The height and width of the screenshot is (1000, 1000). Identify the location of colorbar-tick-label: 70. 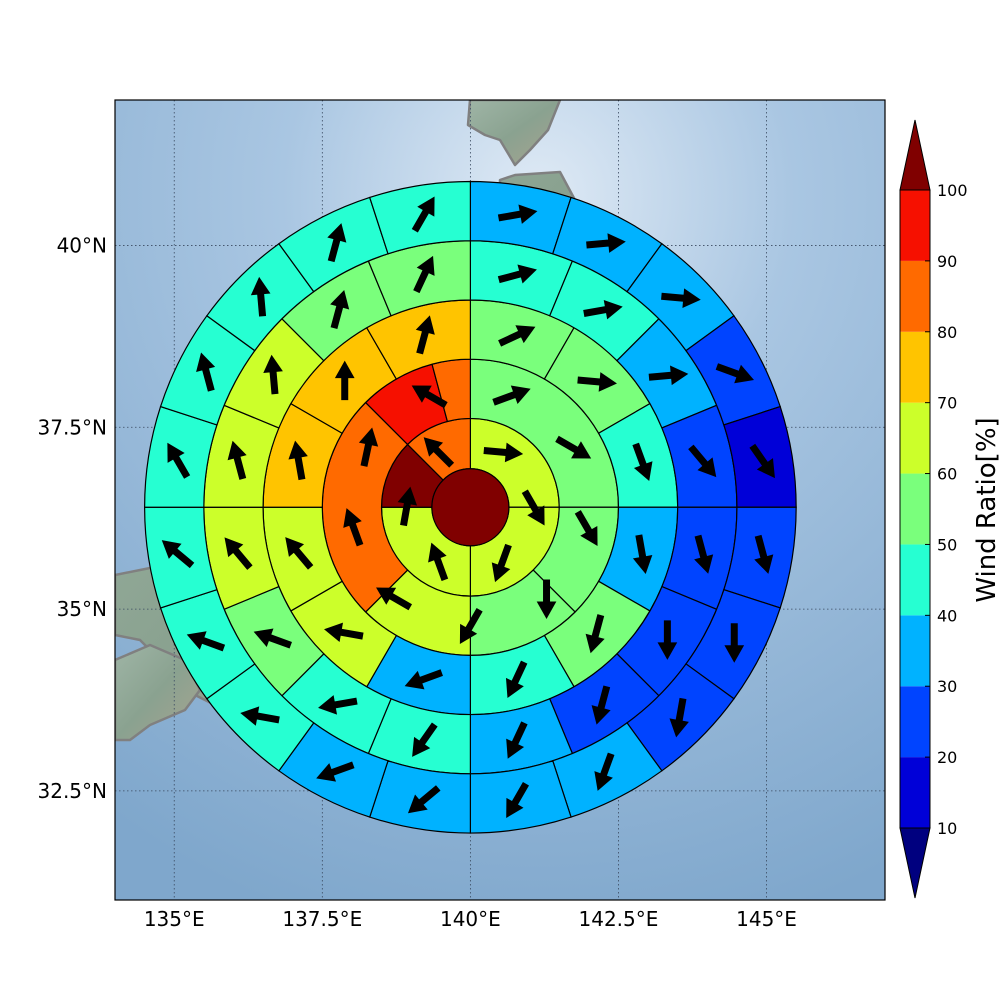
(947, 403).